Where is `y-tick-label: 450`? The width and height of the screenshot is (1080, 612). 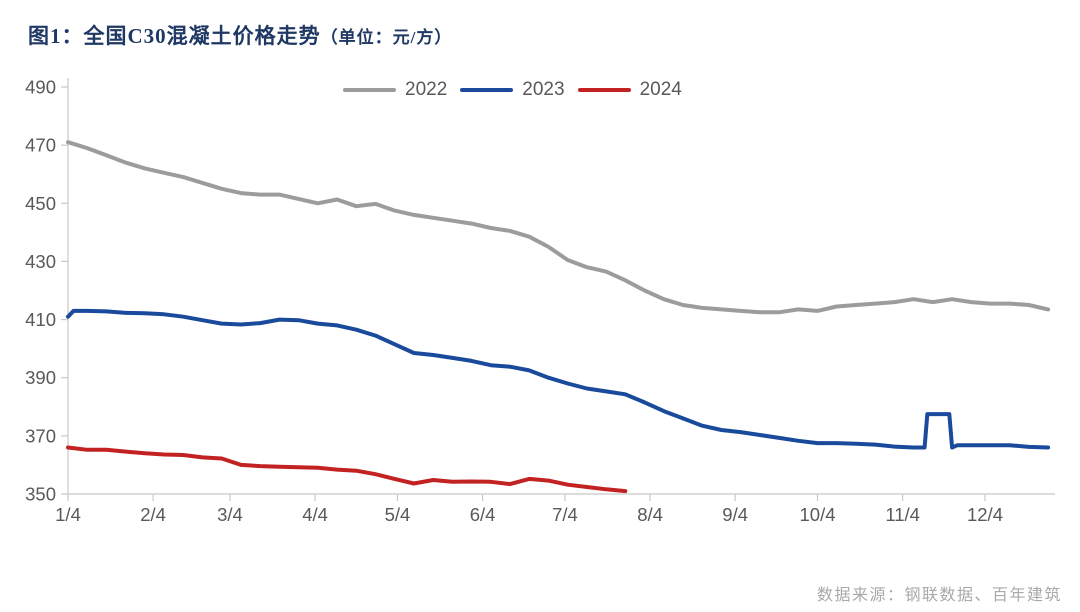
y-tick-label: 450 is located at coordinates (40, 203).